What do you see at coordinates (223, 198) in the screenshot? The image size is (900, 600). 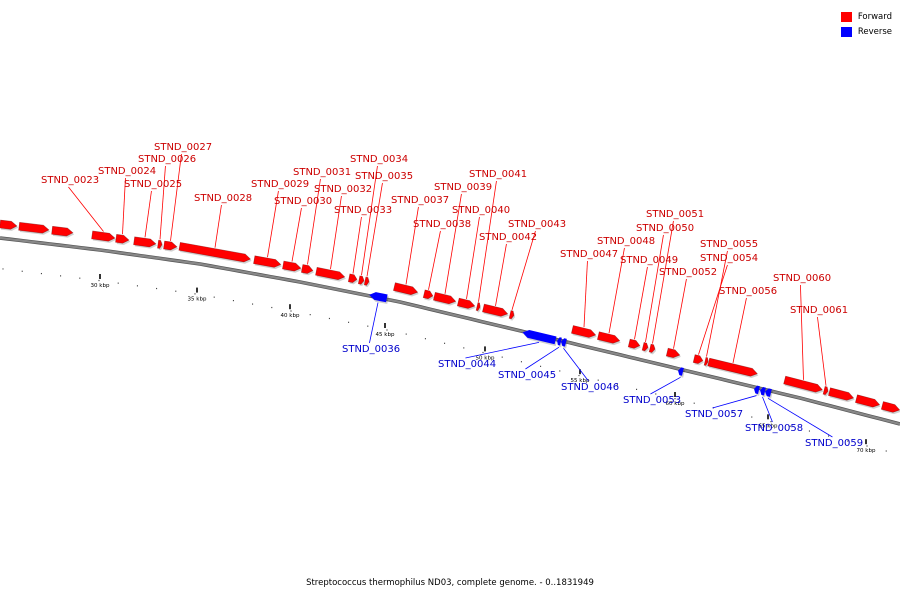 I see `gene-label: STND_0028` at bounding box center [223, 198].